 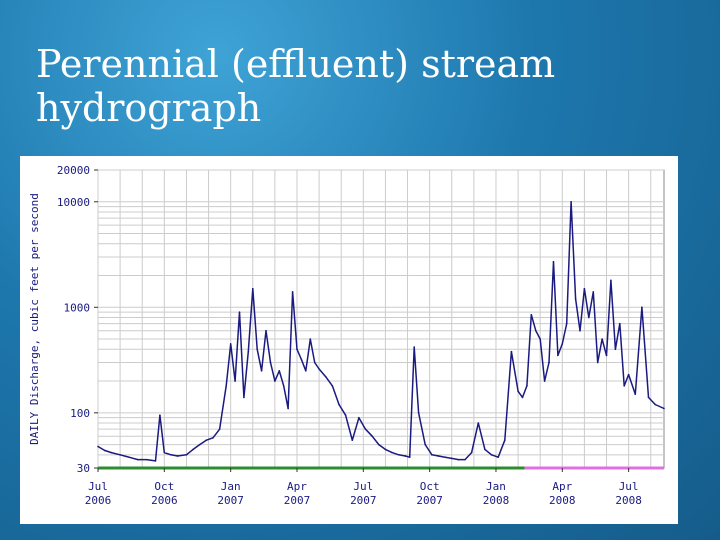 I want to click on x-tick-label: Apr 2008, so click(x=562, y=493).